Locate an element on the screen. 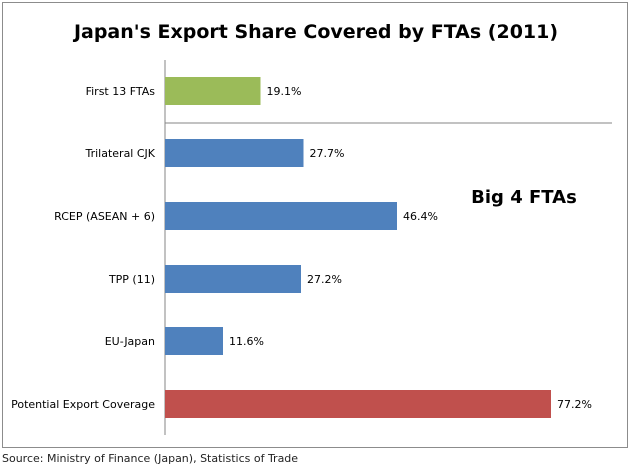 The image size is (632, 468). category-label: EU-Japan is located at coordinates (130, 341).